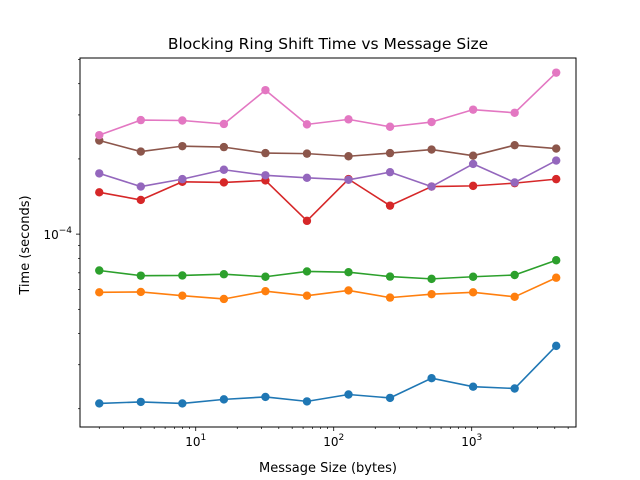  I want to click on y-axis-label: Time (seconds), so click(25, 245).